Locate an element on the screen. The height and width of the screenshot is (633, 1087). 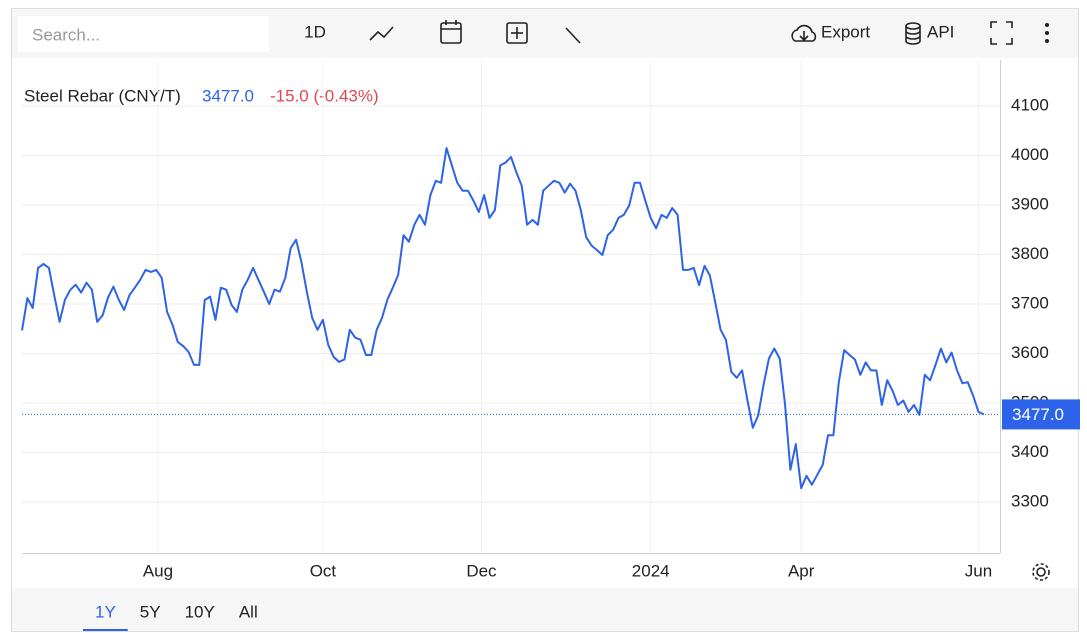
api-button: API is located at coordinates (940, 31).